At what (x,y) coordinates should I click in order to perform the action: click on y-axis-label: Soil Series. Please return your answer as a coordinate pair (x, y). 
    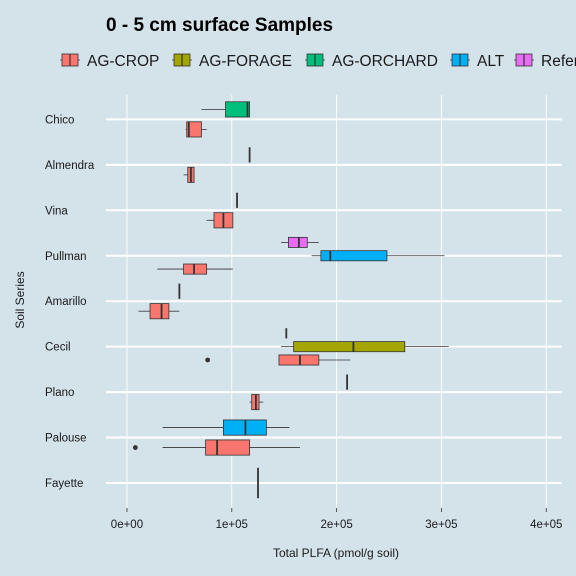
    Looking at the image, I should click on (20, 299).